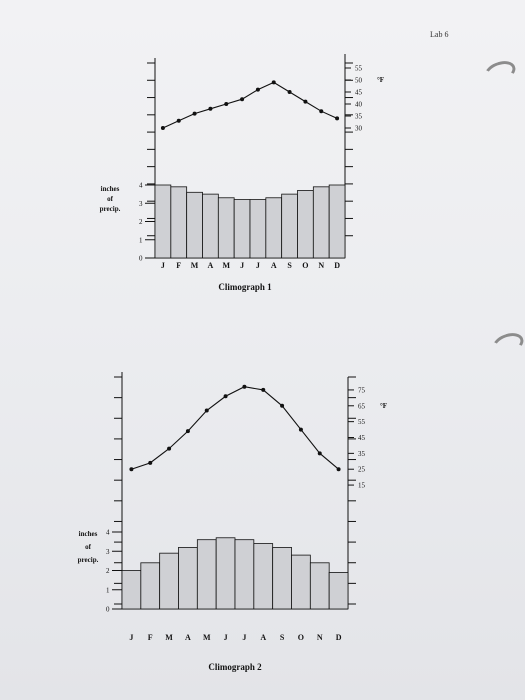 The height and width of the screenshot is (700, 525). What do you see at coordinates (141, 222) in the screenshot?
I see `chart1-precip-tick-label: 2` at bounding box center [141, 222].